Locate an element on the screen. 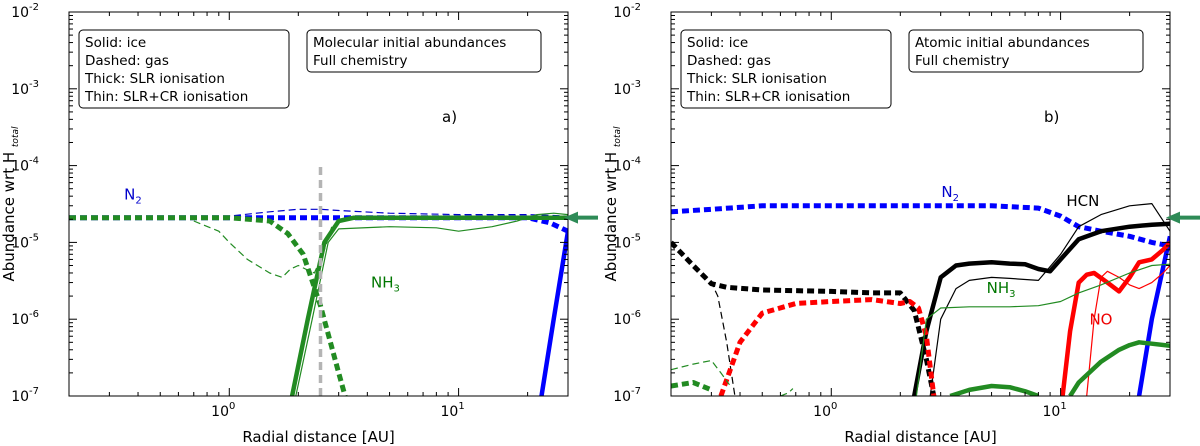  series-no-ice-slr- is located at coordinates (1115, 318).